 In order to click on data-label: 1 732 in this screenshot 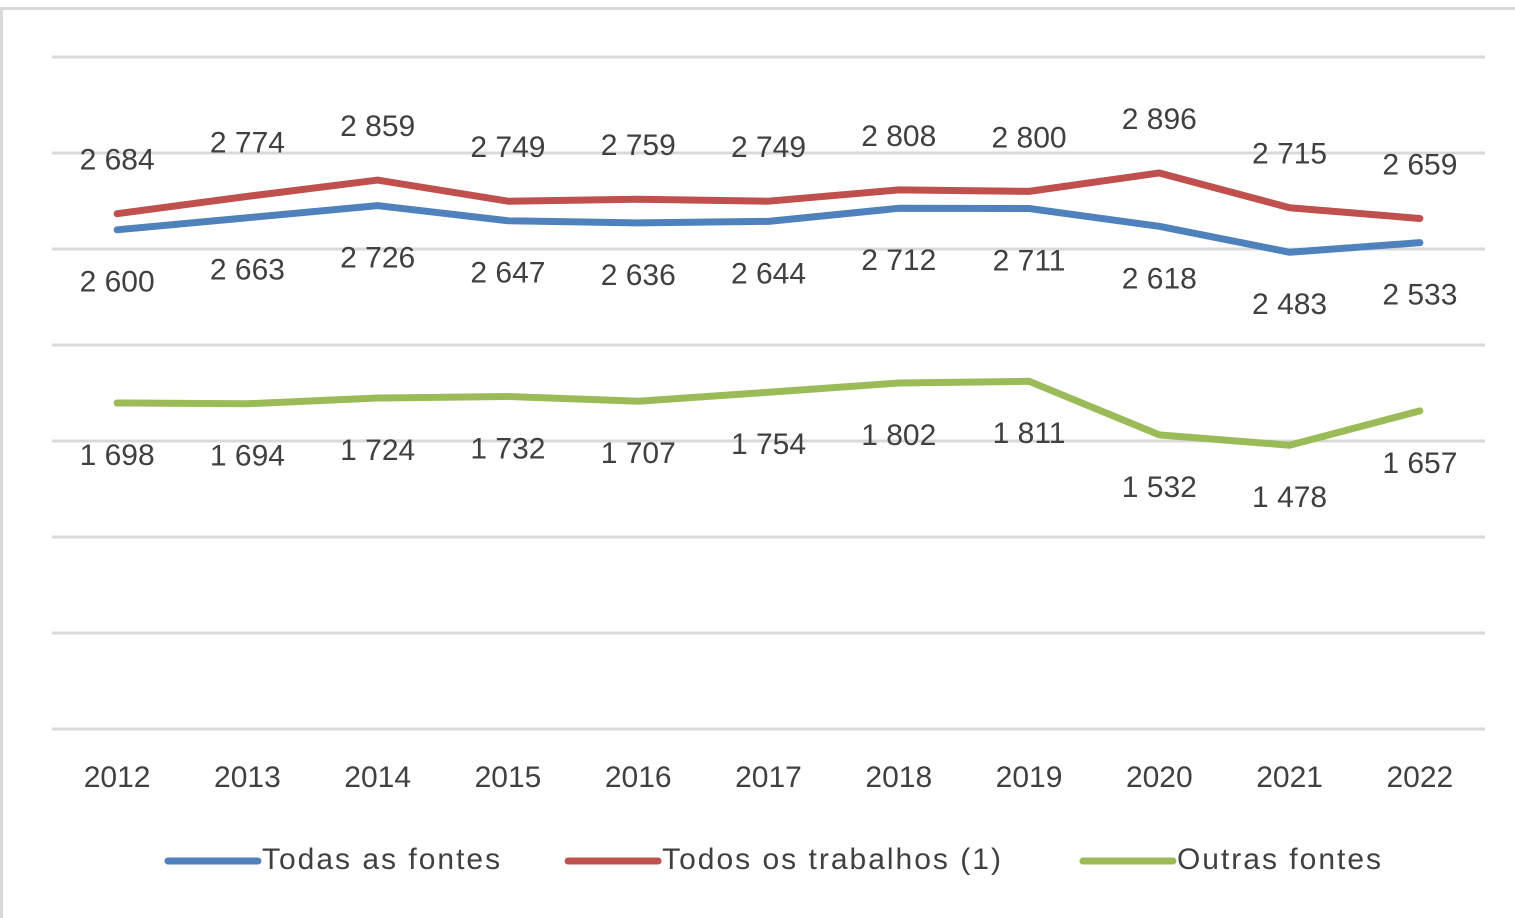, I will do `click(507, 448)`.